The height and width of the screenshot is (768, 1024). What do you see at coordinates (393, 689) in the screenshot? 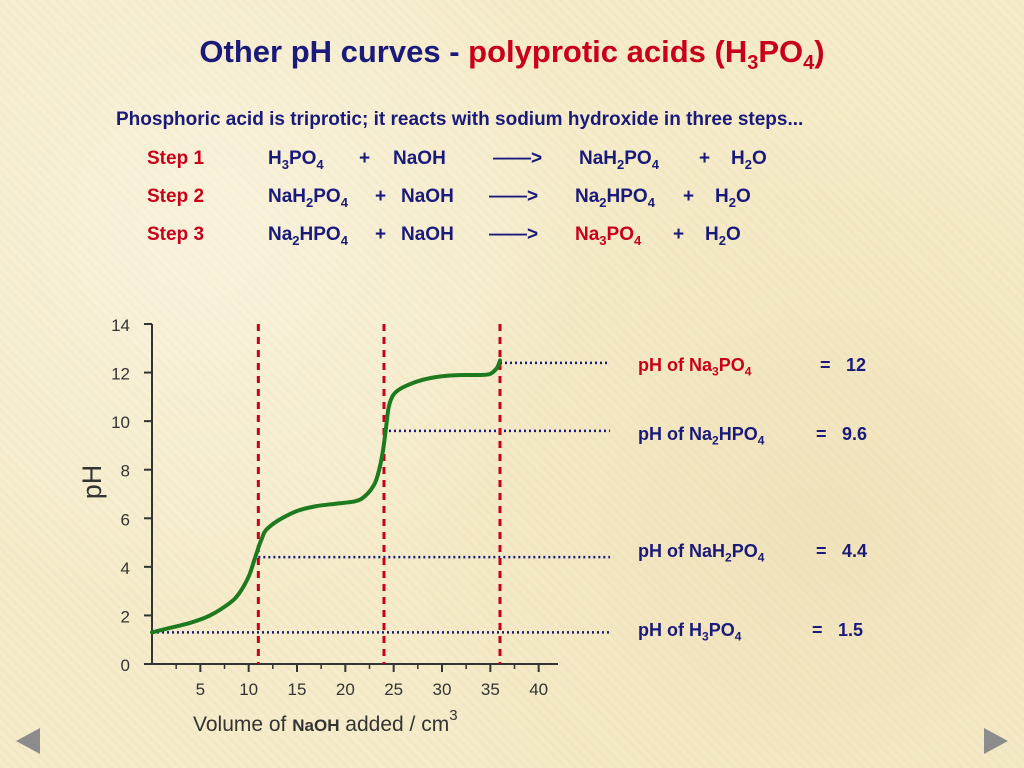
I see `x-tick-label: 25` at bounding box center [393, 689].